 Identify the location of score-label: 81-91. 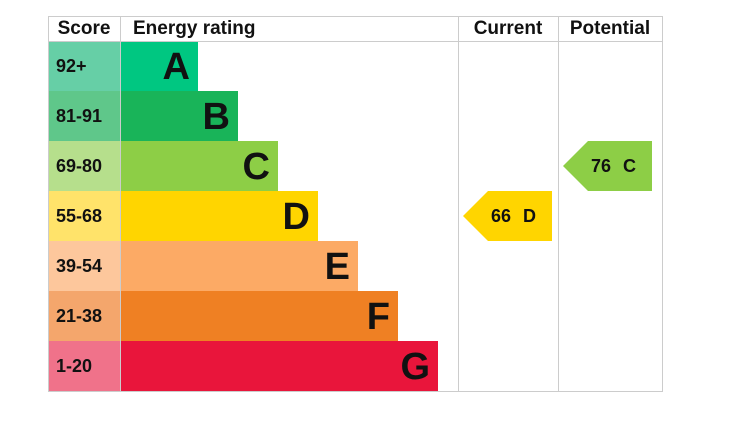
(79, 116).